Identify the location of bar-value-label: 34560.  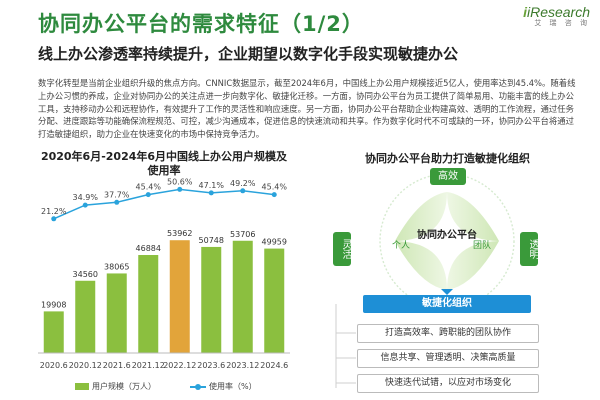
(85, 274).